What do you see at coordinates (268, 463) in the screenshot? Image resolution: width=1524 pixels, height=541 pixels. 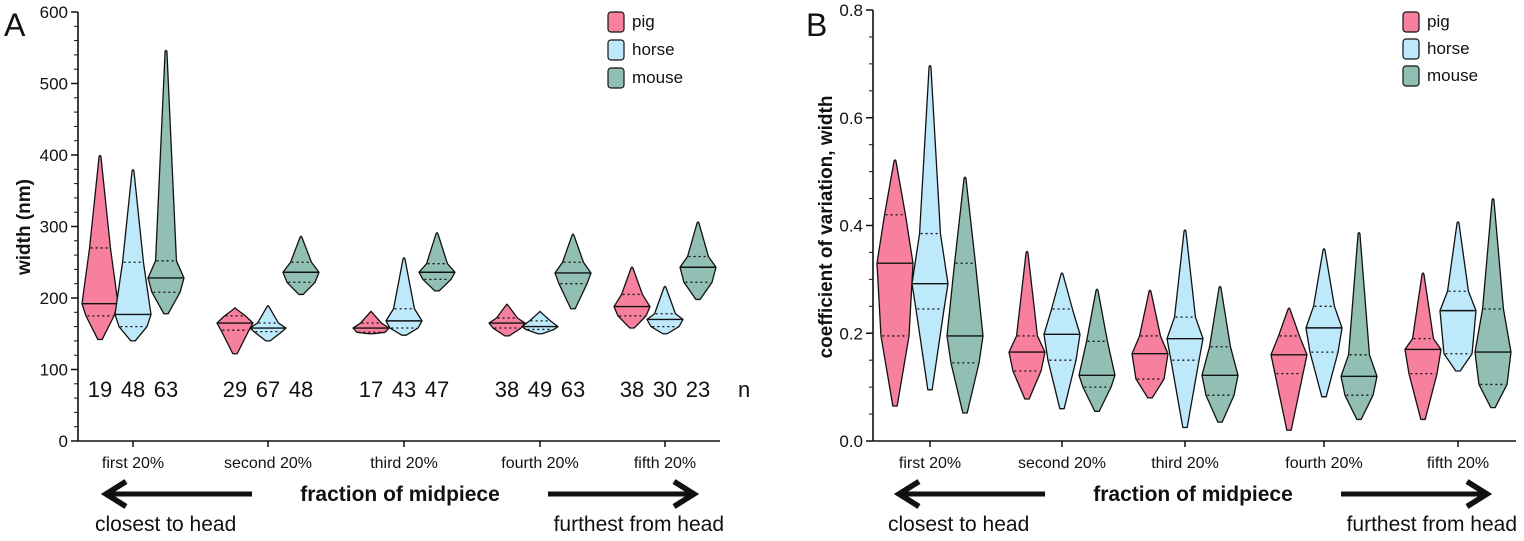 I see `panel-a-category-label: second 20%` at bounding box center [268, 463].